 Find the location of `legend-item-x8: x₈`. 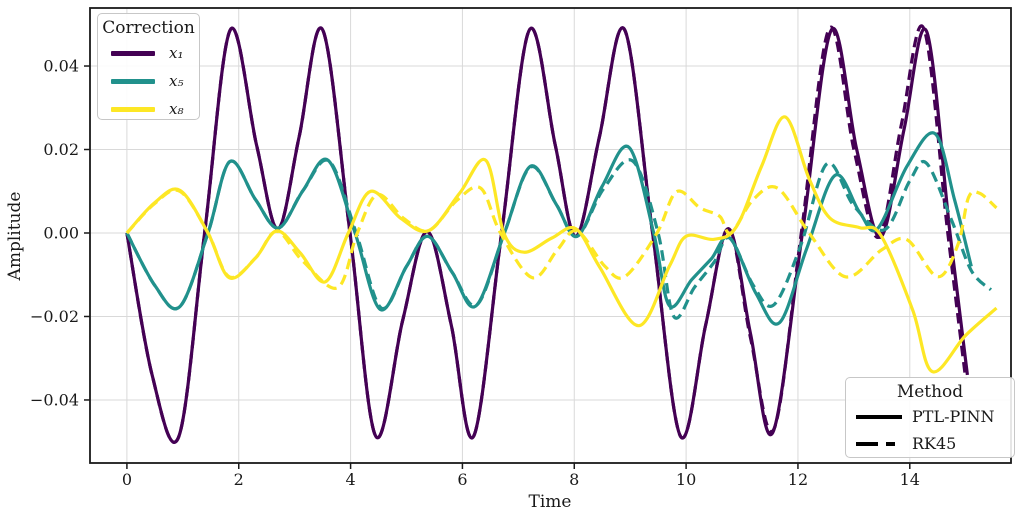

legend-item-x8: x₈ is located at coordinates (148, 109).